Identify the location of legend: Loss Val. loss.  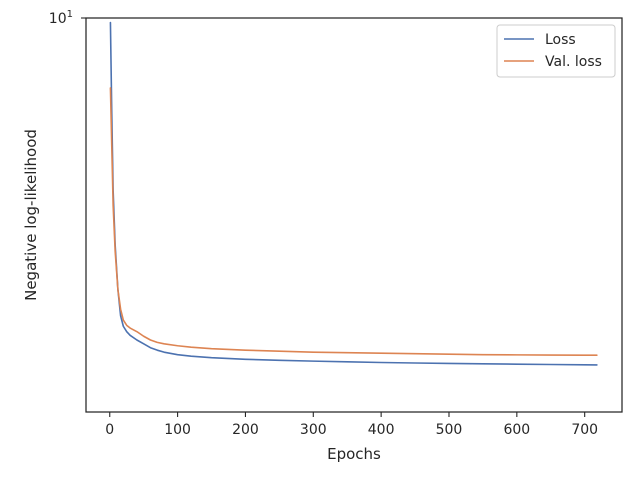
(556, 51).